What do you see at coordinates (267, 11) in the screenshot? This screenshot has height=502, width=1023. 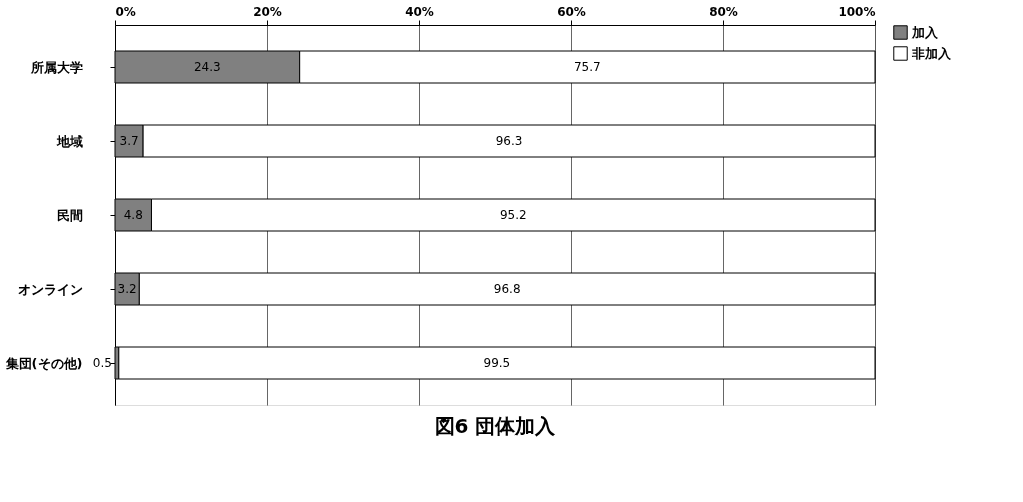 I see `x-tick-label: 20%` at bounding box center [267, 11].